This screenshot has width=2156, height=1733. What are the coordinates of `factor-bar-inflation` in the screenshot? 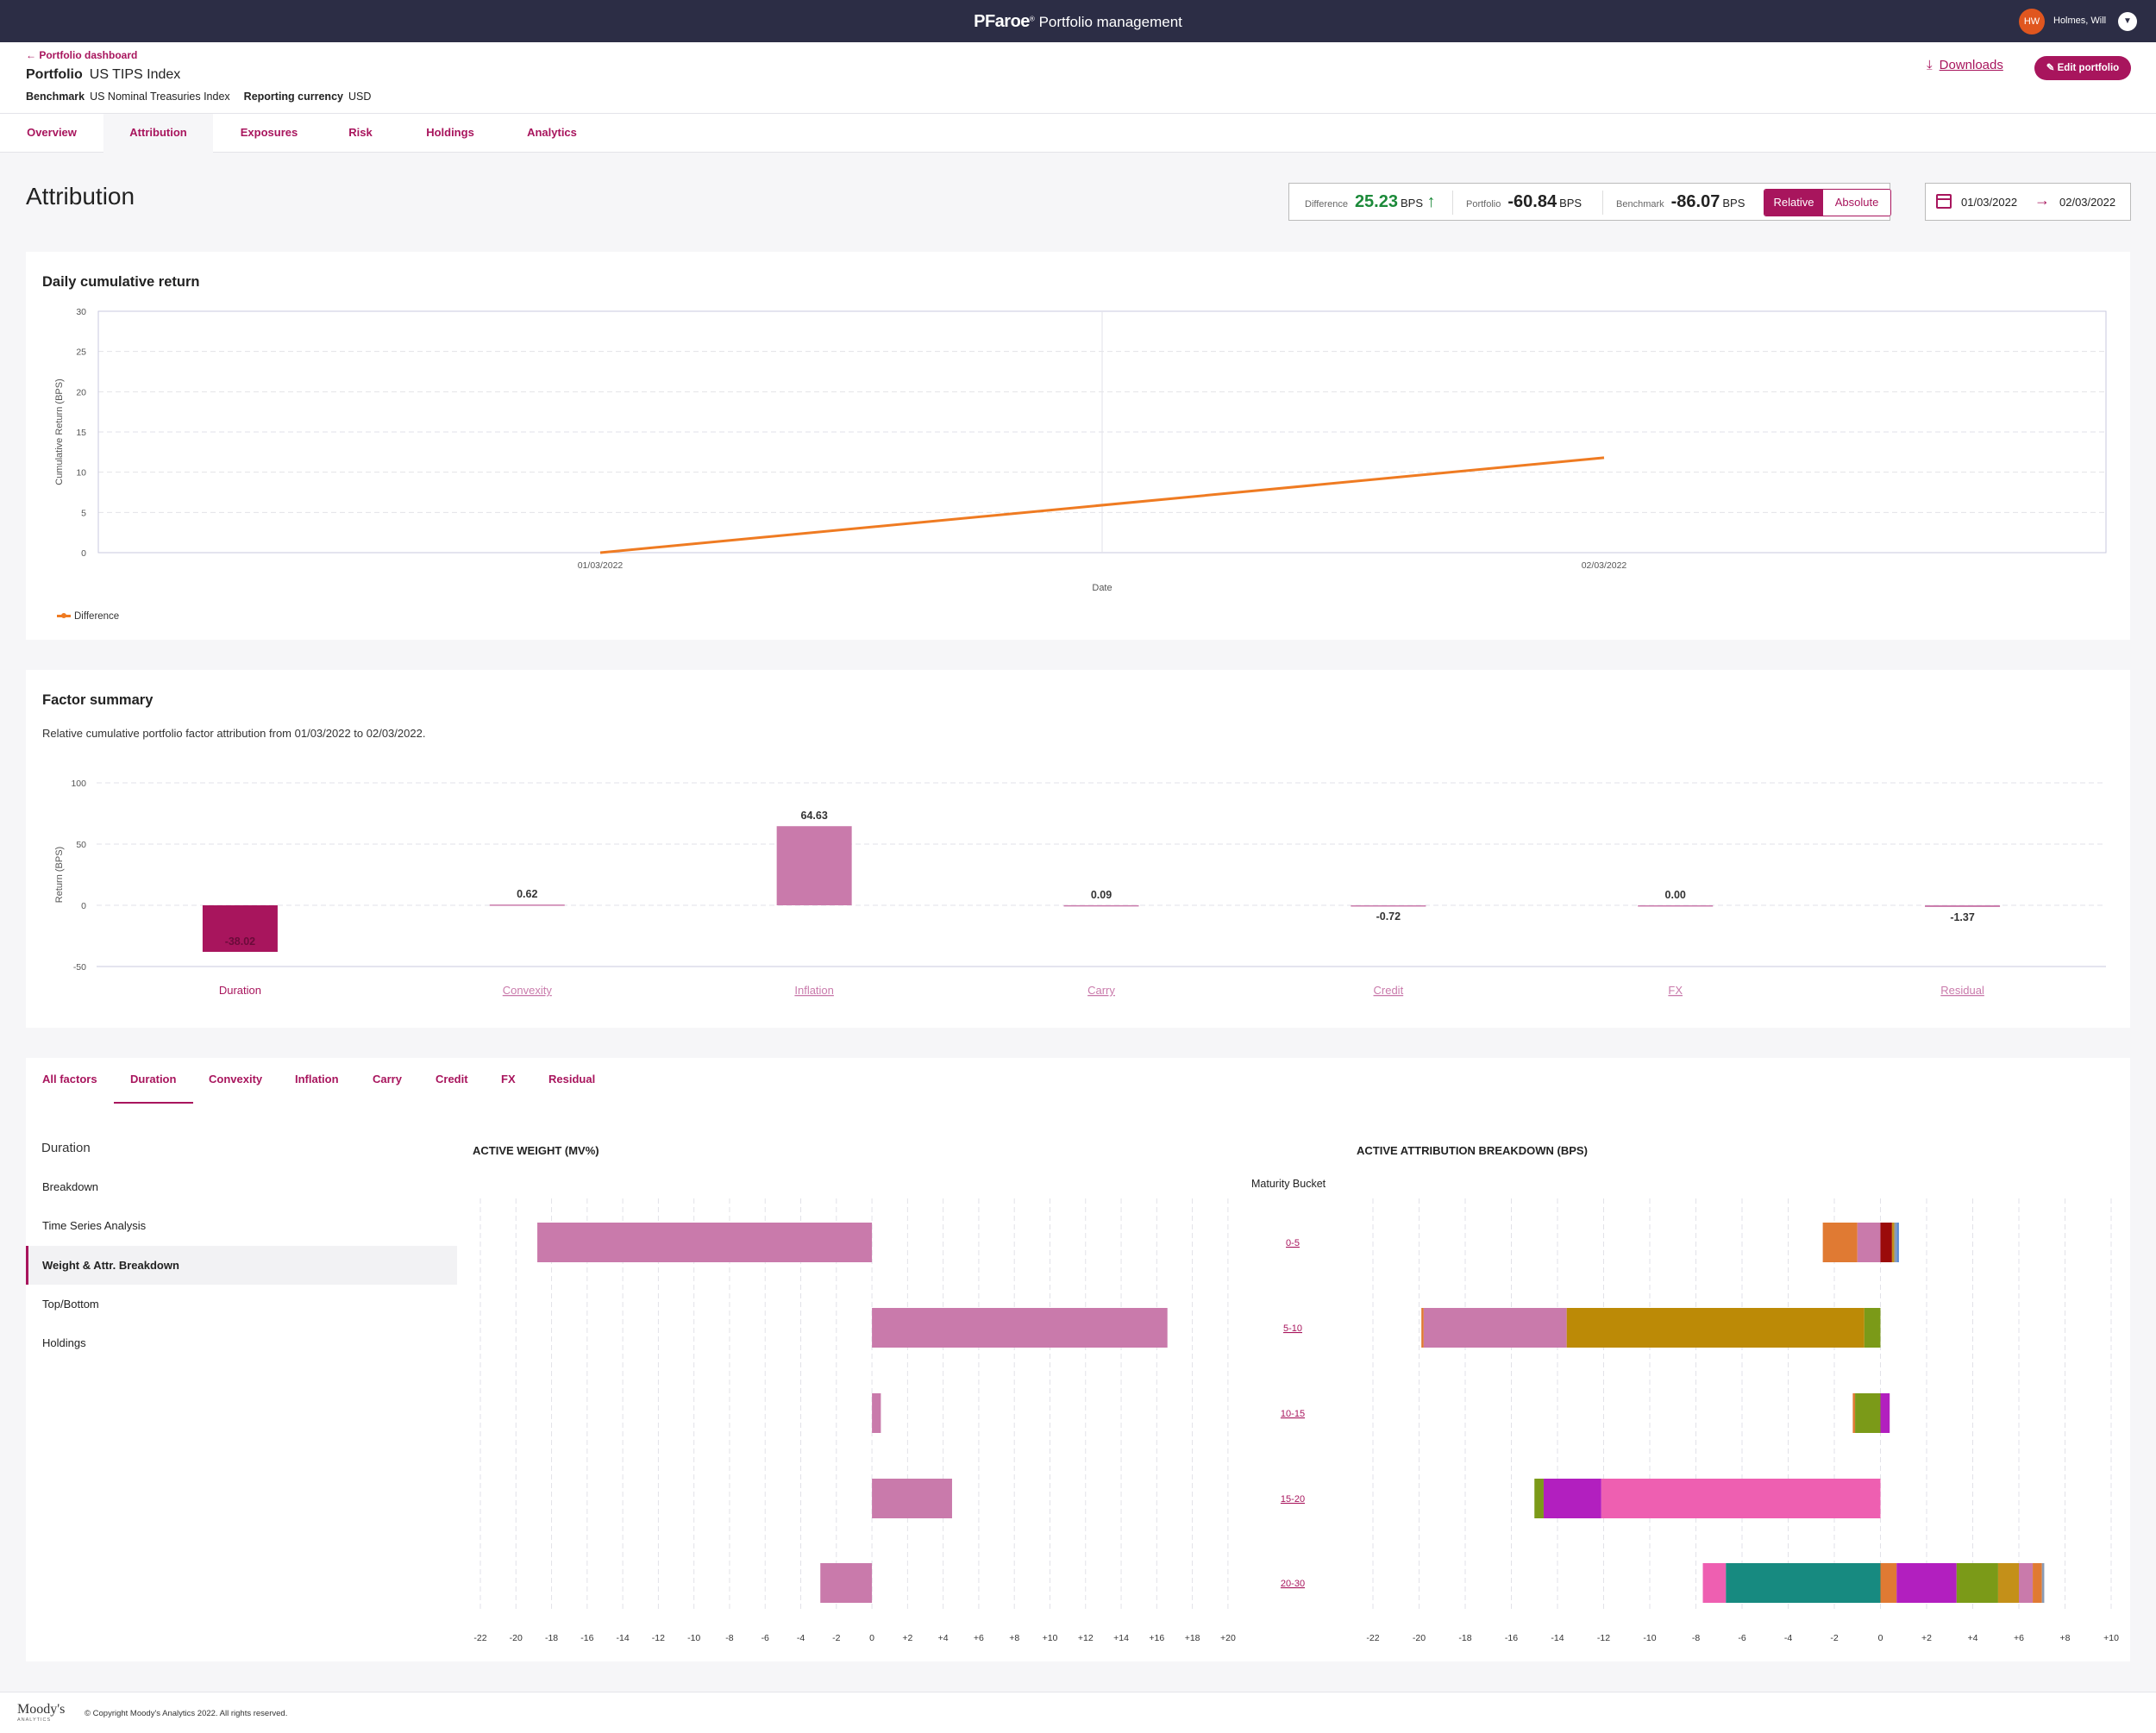 It's located at (814, 866).